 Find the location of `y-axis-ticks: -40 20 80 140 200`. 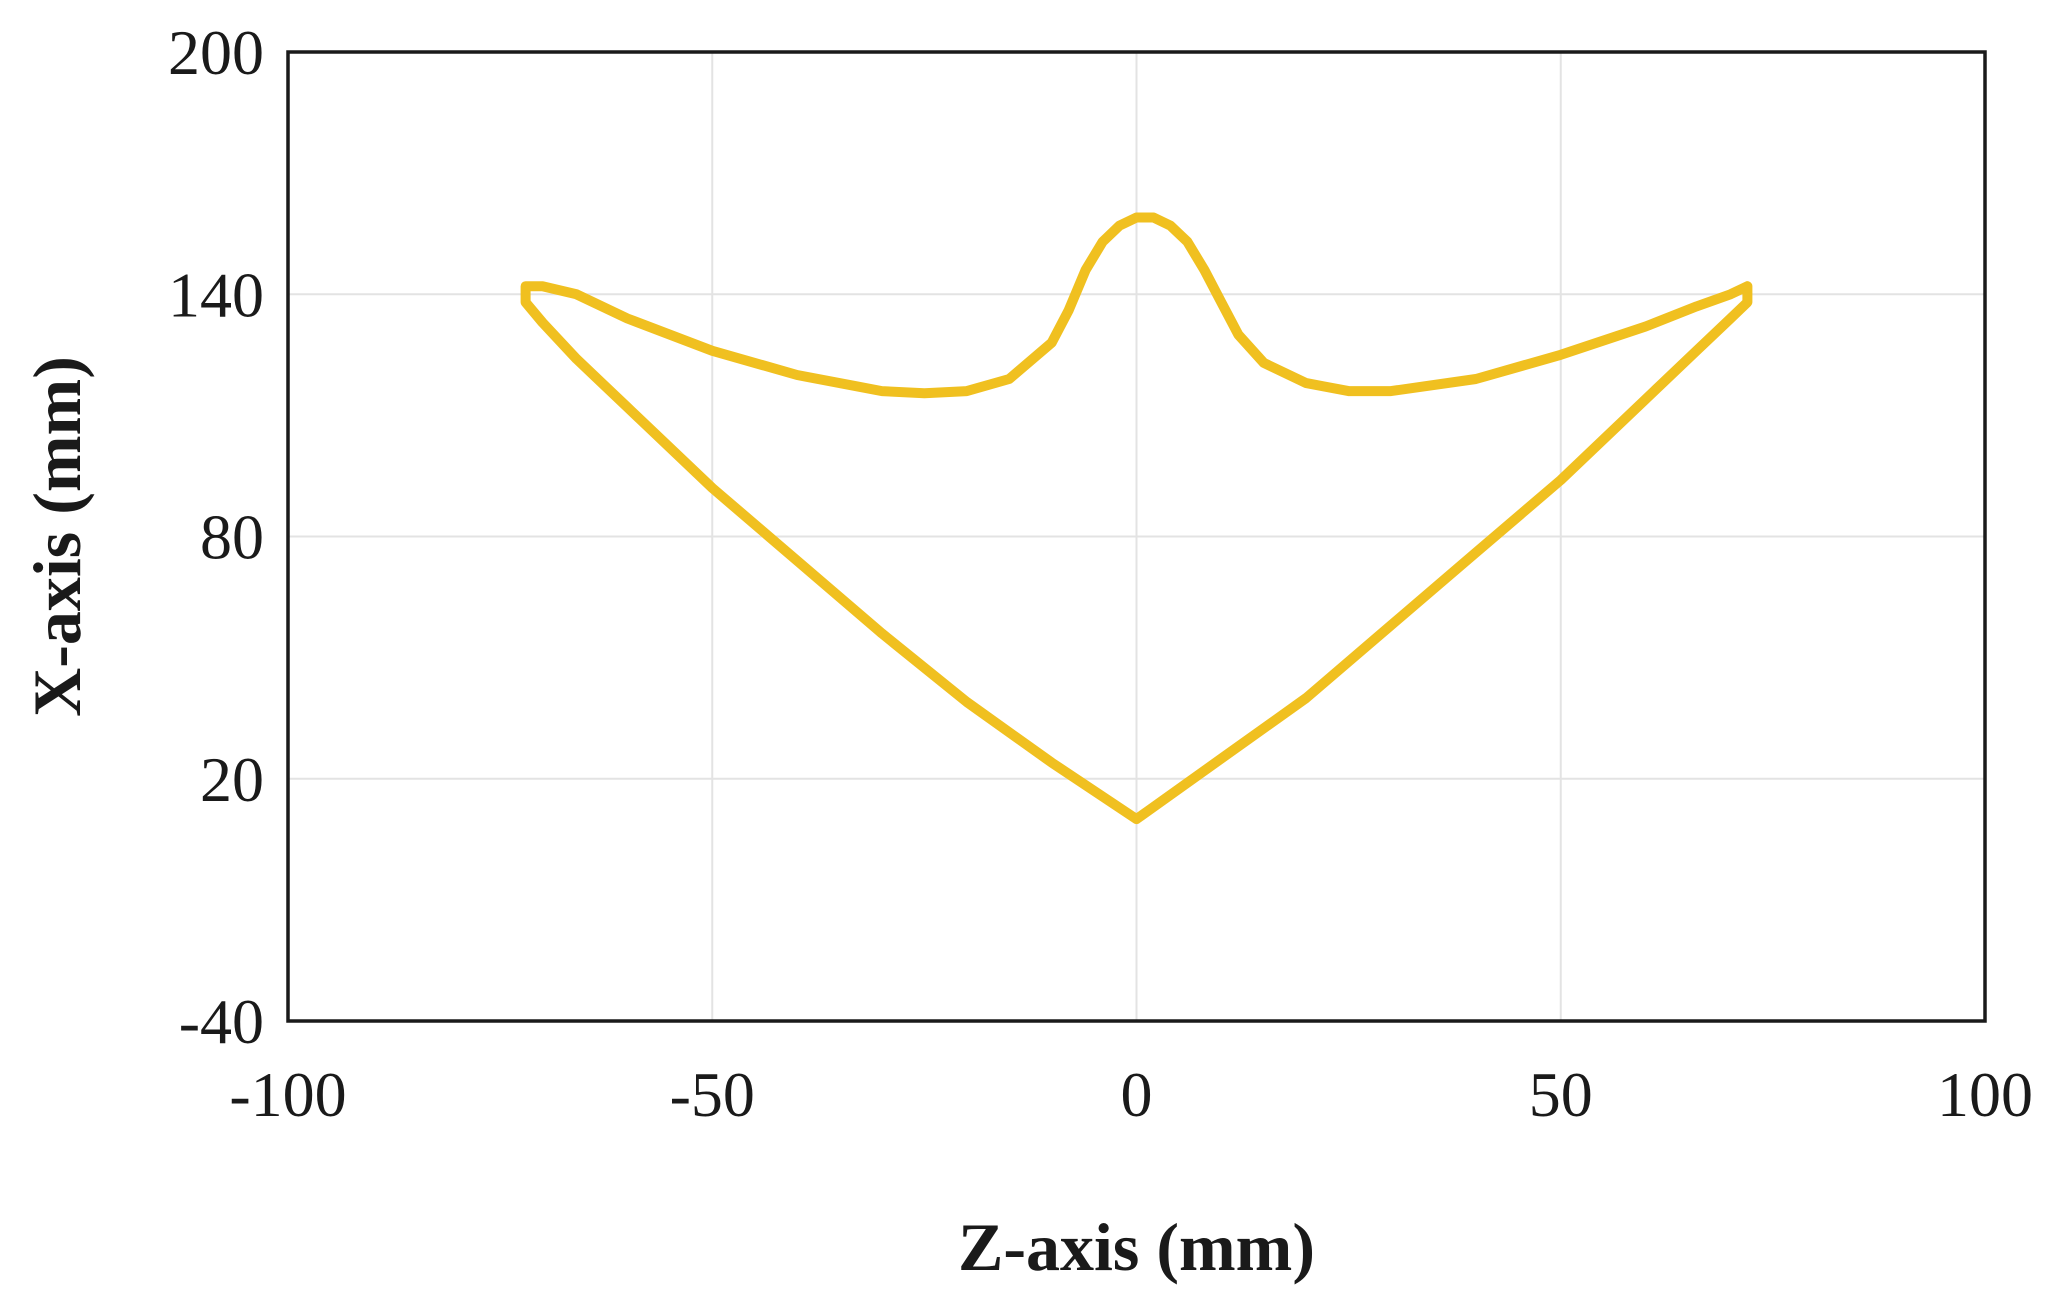

y-axis-ticks: -40 20 80 140 200 is located at coordinates (216, 537).